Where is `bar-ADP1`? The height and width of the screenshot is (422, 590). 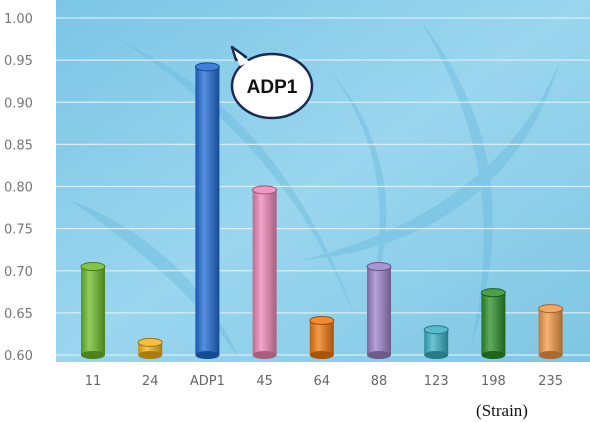 bar-ADP1 is located at coordinates (207, 210).